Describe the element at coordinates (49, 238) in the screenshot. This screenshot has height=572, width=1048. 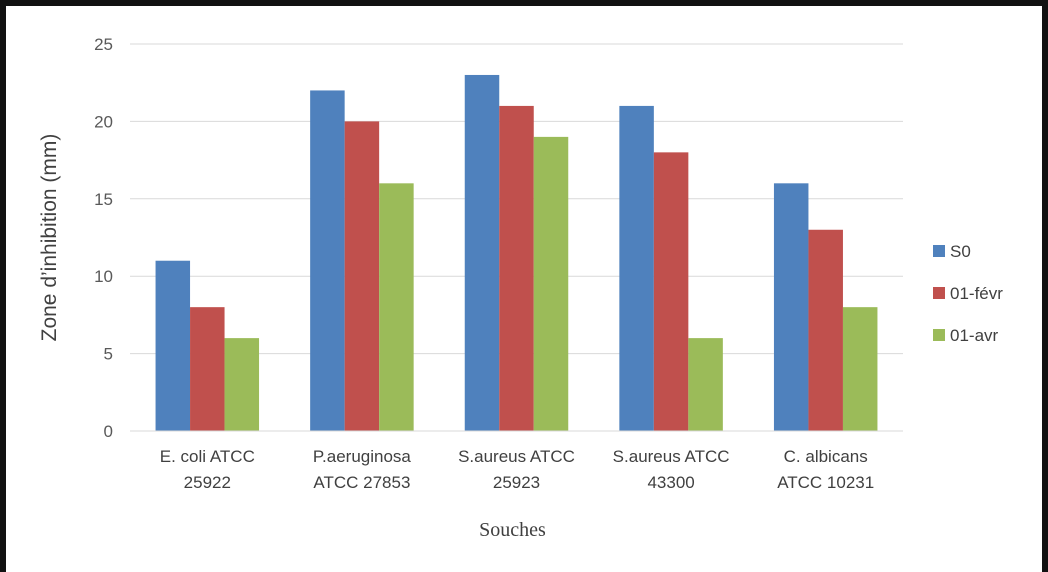
I see `y-axis-label: Zone d’inhibition (mm)` at that location.